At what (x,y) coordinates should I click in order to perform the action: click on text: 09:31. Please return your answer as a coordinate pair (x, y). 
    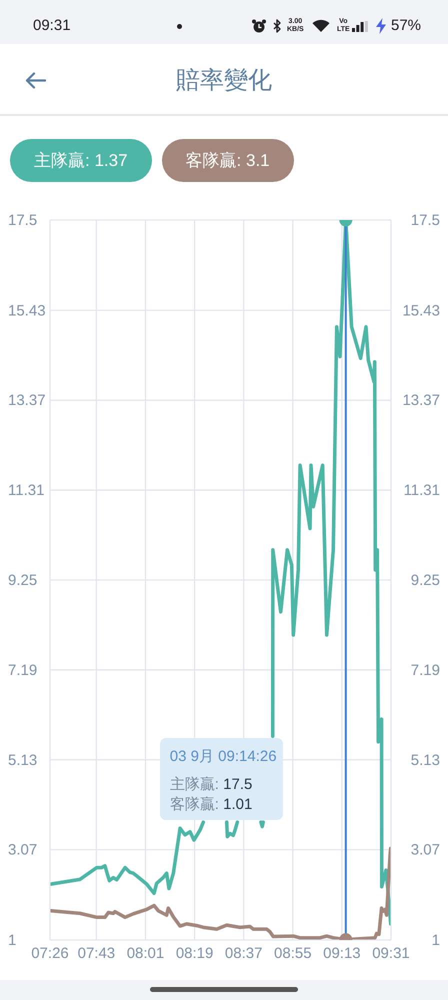
    Looking at the image, I should click on (52, 25).